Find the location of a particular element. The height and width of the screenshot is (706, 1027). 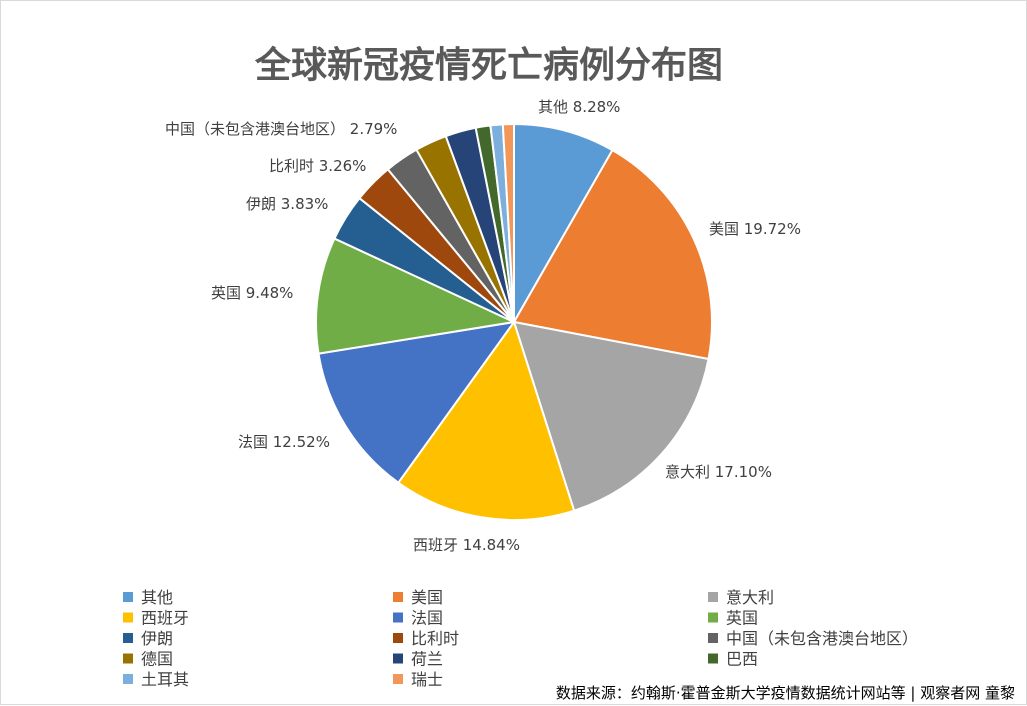

slice-label-7: 比利时 3.26% is located at coordinates (317, 166).